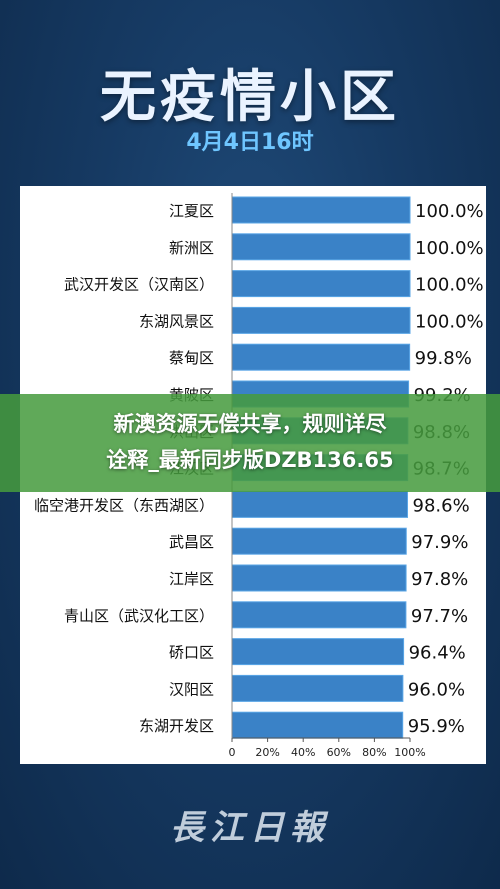 This screenshot has height=889, width=500. Describe the element at coordinates (139, 616) in the screenshot. I see `category-label-12: 青山区（武汉化工区）` at that location.